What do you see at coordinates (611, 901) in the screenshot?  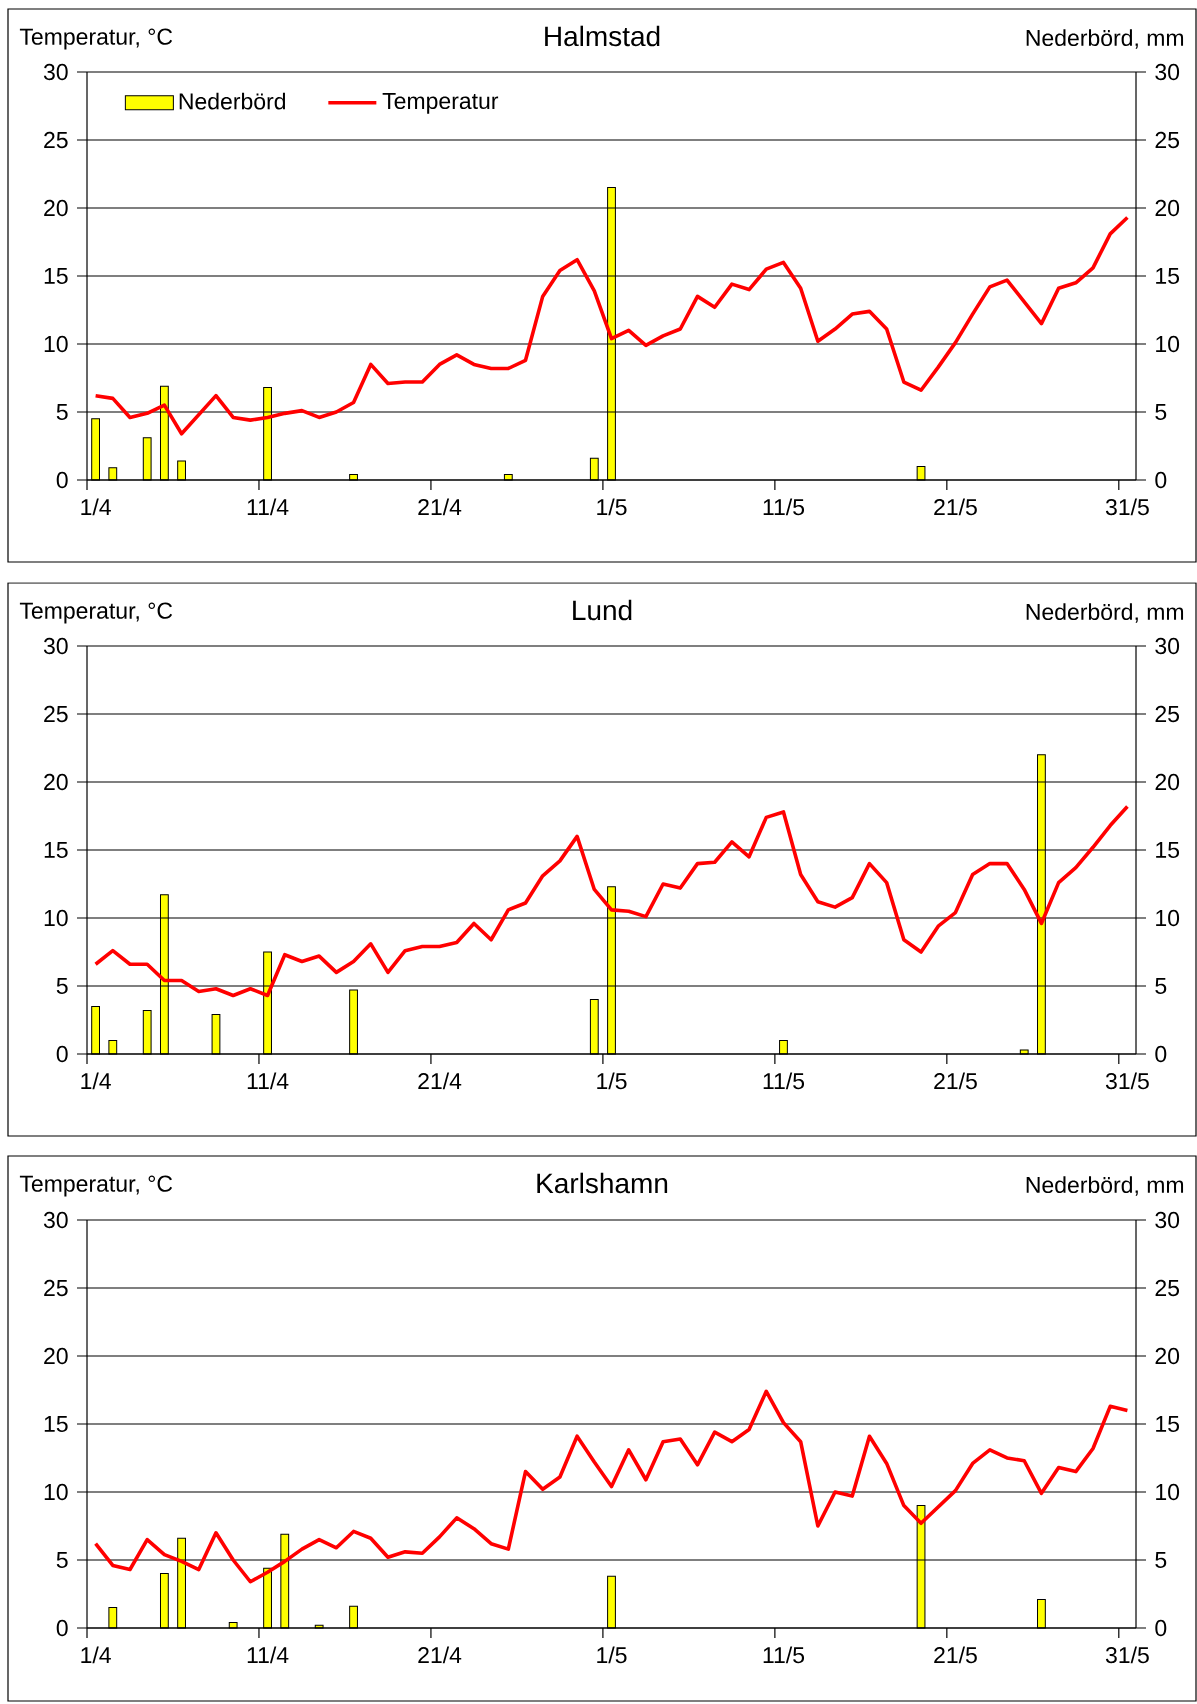 I see `line-series` at bounding box center [611, 901].